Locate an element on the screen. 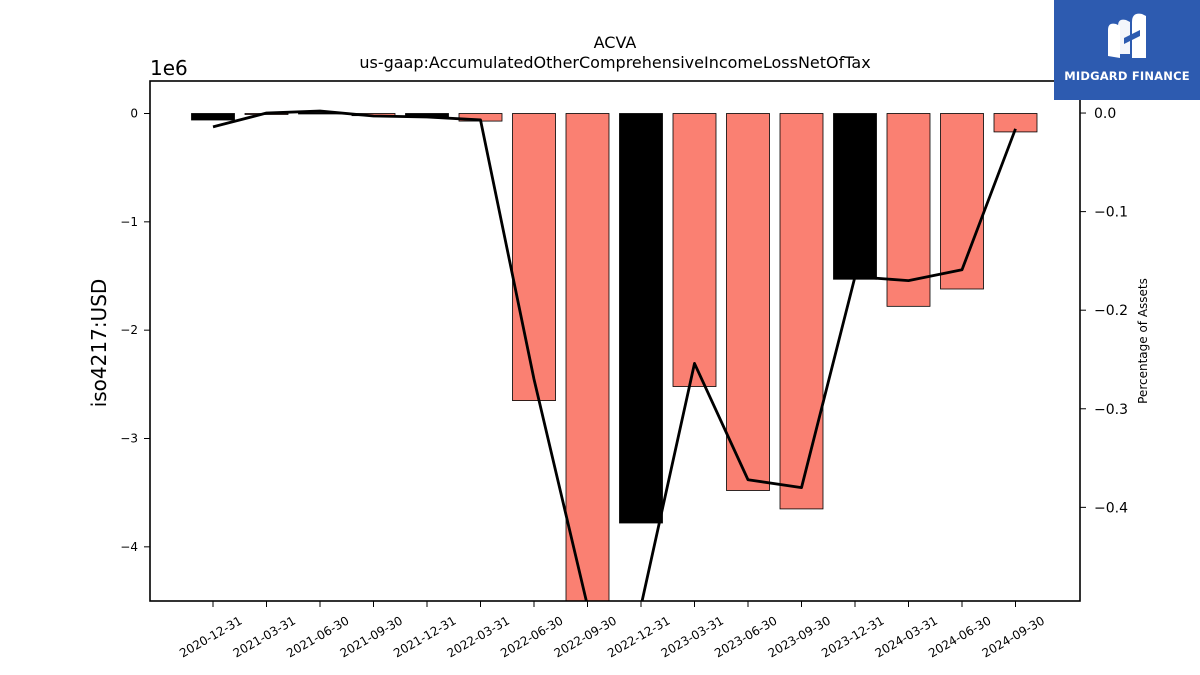 Image resolution: width=1200 pixels, height=675 pixels. y-tick-label: −3 is located at coordinates (129, 439).